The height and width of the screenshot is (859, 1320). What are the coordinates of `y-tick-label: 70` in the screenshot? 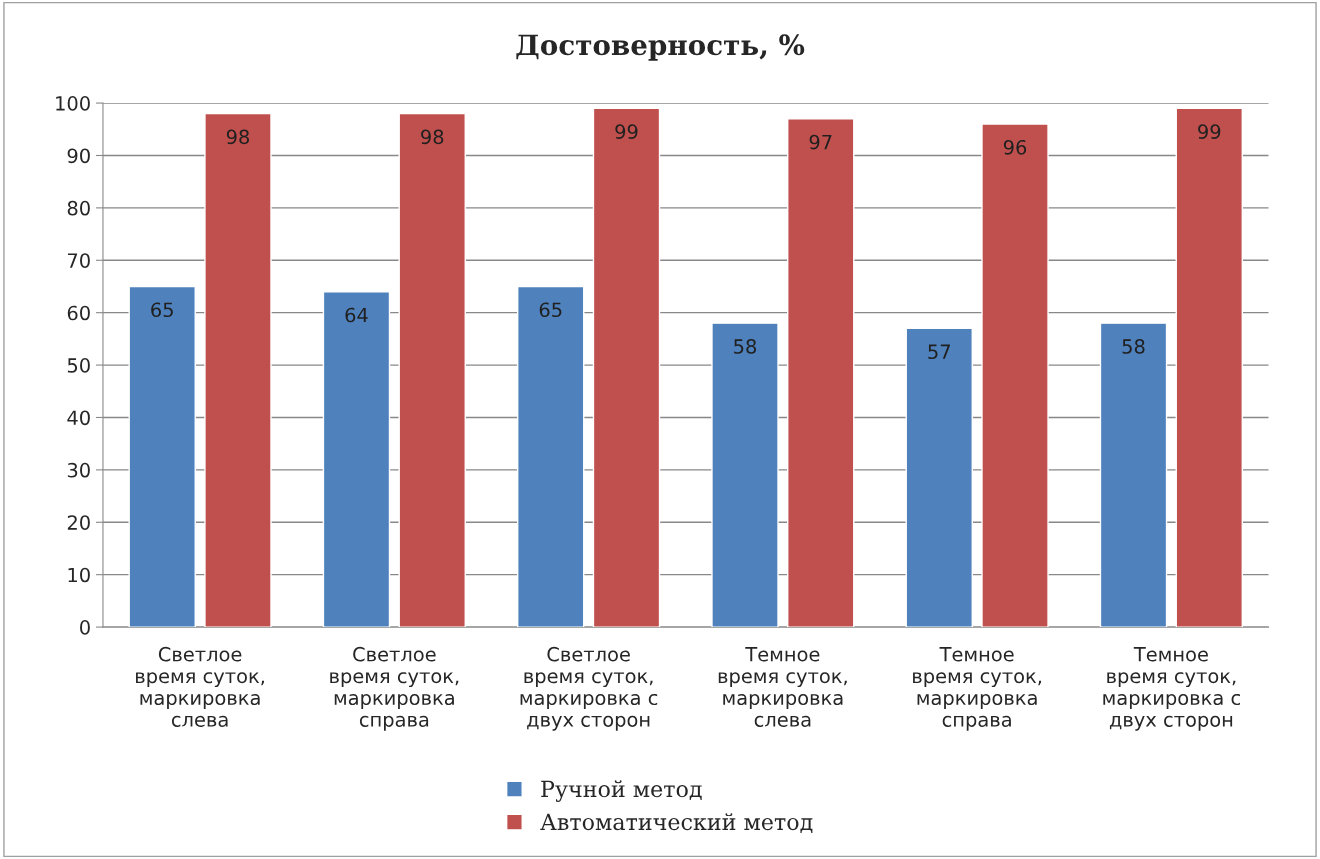 It's located at (79, 260).